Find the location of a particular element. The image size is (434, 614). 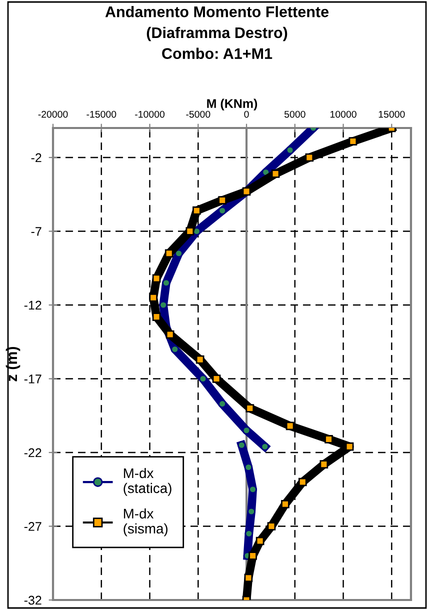

x-tick-label: -20000 is located at coordinates (53, 114).